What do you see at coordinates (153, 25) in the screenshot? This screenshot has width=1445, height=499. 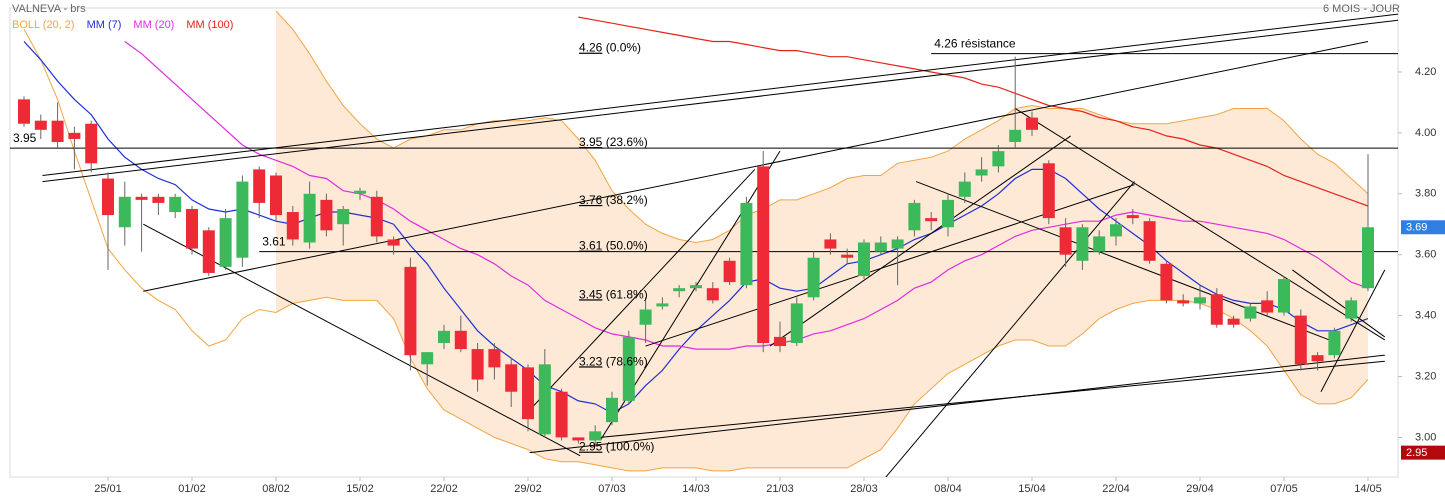 I see `legend-entry: MM (20)` at bounding box center [153, 25].